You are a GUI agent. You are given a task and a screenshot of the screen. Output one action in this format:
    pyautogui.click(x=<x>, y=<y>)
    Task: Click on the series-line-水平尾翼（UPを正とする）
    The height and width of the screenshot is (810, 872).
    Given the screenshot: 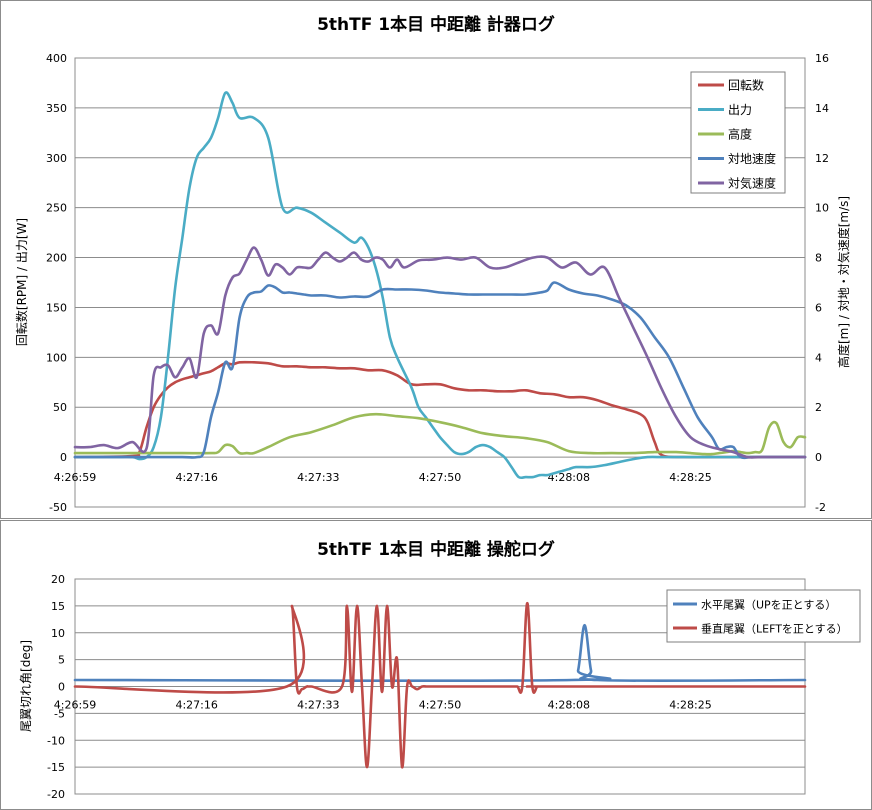 What is the action you would take?
    pyautogui.click(x=440, y=653)
    